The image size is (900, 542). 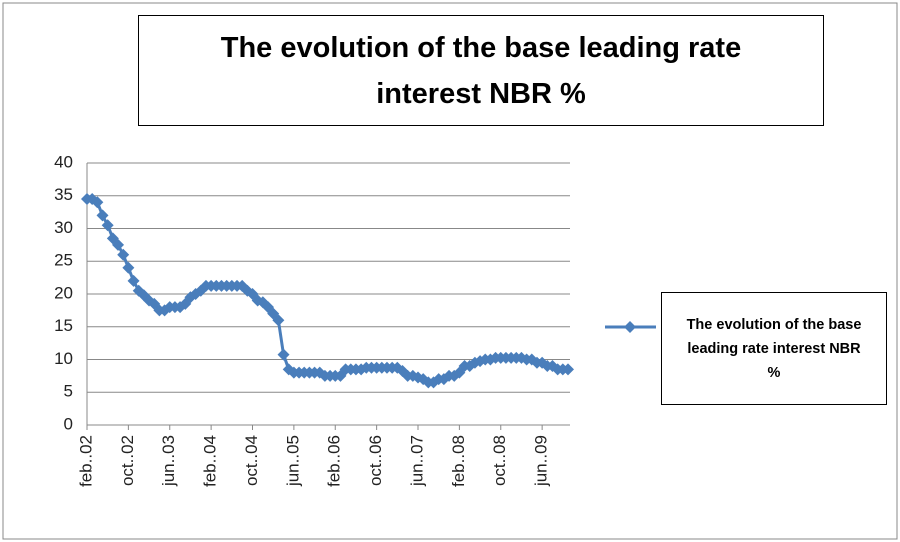 What do you see at coordinates (375, 460) in the screenshot?
I see `x-tick-label: oct..06` at bounding box center [375, 460].